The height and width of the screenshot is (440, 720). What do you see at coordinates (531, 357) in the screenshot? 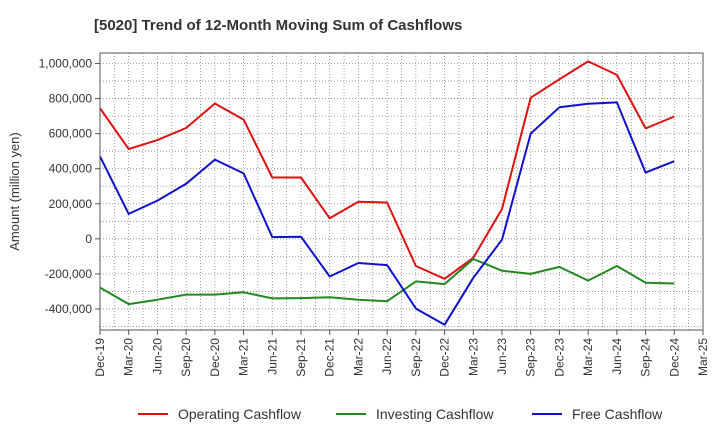
I see `x-tick-label: Sep-23` at bounding box center [531, 357].